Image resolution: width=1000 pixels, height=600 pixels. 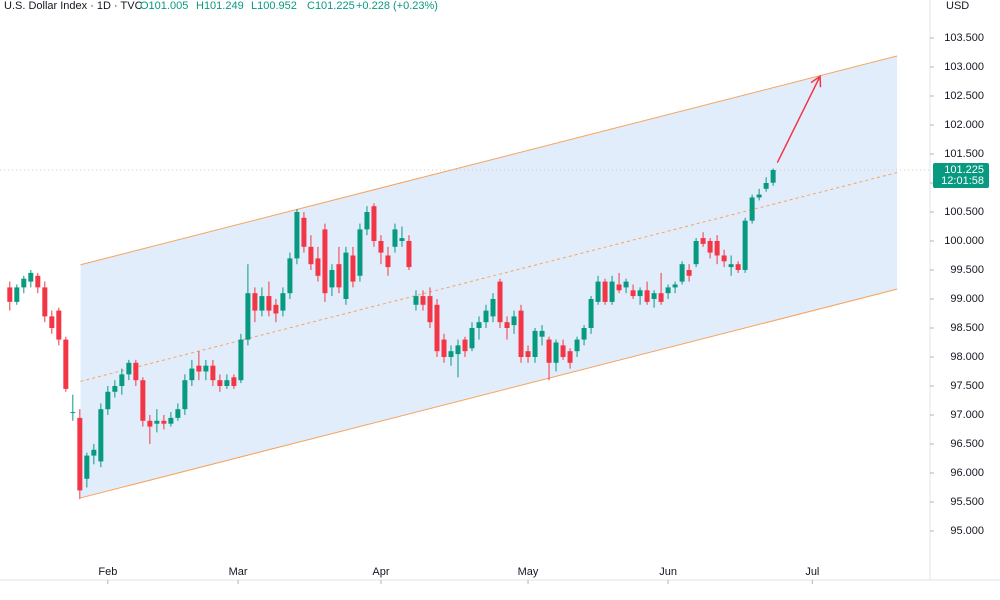 What do you see at coordinates (967, 299) in the screenshot?
I see `y-tick-label: 99.000` at bounding box center [967, 299].